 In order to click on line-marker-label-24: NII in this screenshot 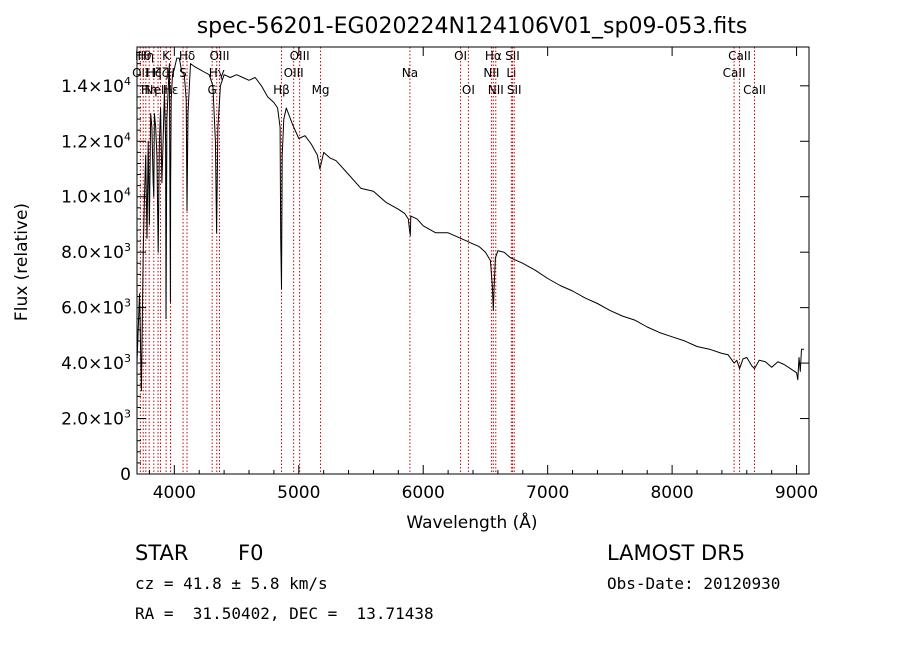, I will do `click(496, 90)`.